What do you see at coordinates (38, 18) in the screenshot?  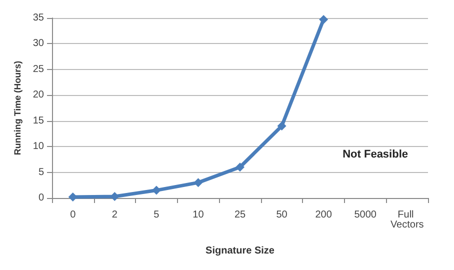 I see `y-tick-label: 35` at bounding box center [38, 18].